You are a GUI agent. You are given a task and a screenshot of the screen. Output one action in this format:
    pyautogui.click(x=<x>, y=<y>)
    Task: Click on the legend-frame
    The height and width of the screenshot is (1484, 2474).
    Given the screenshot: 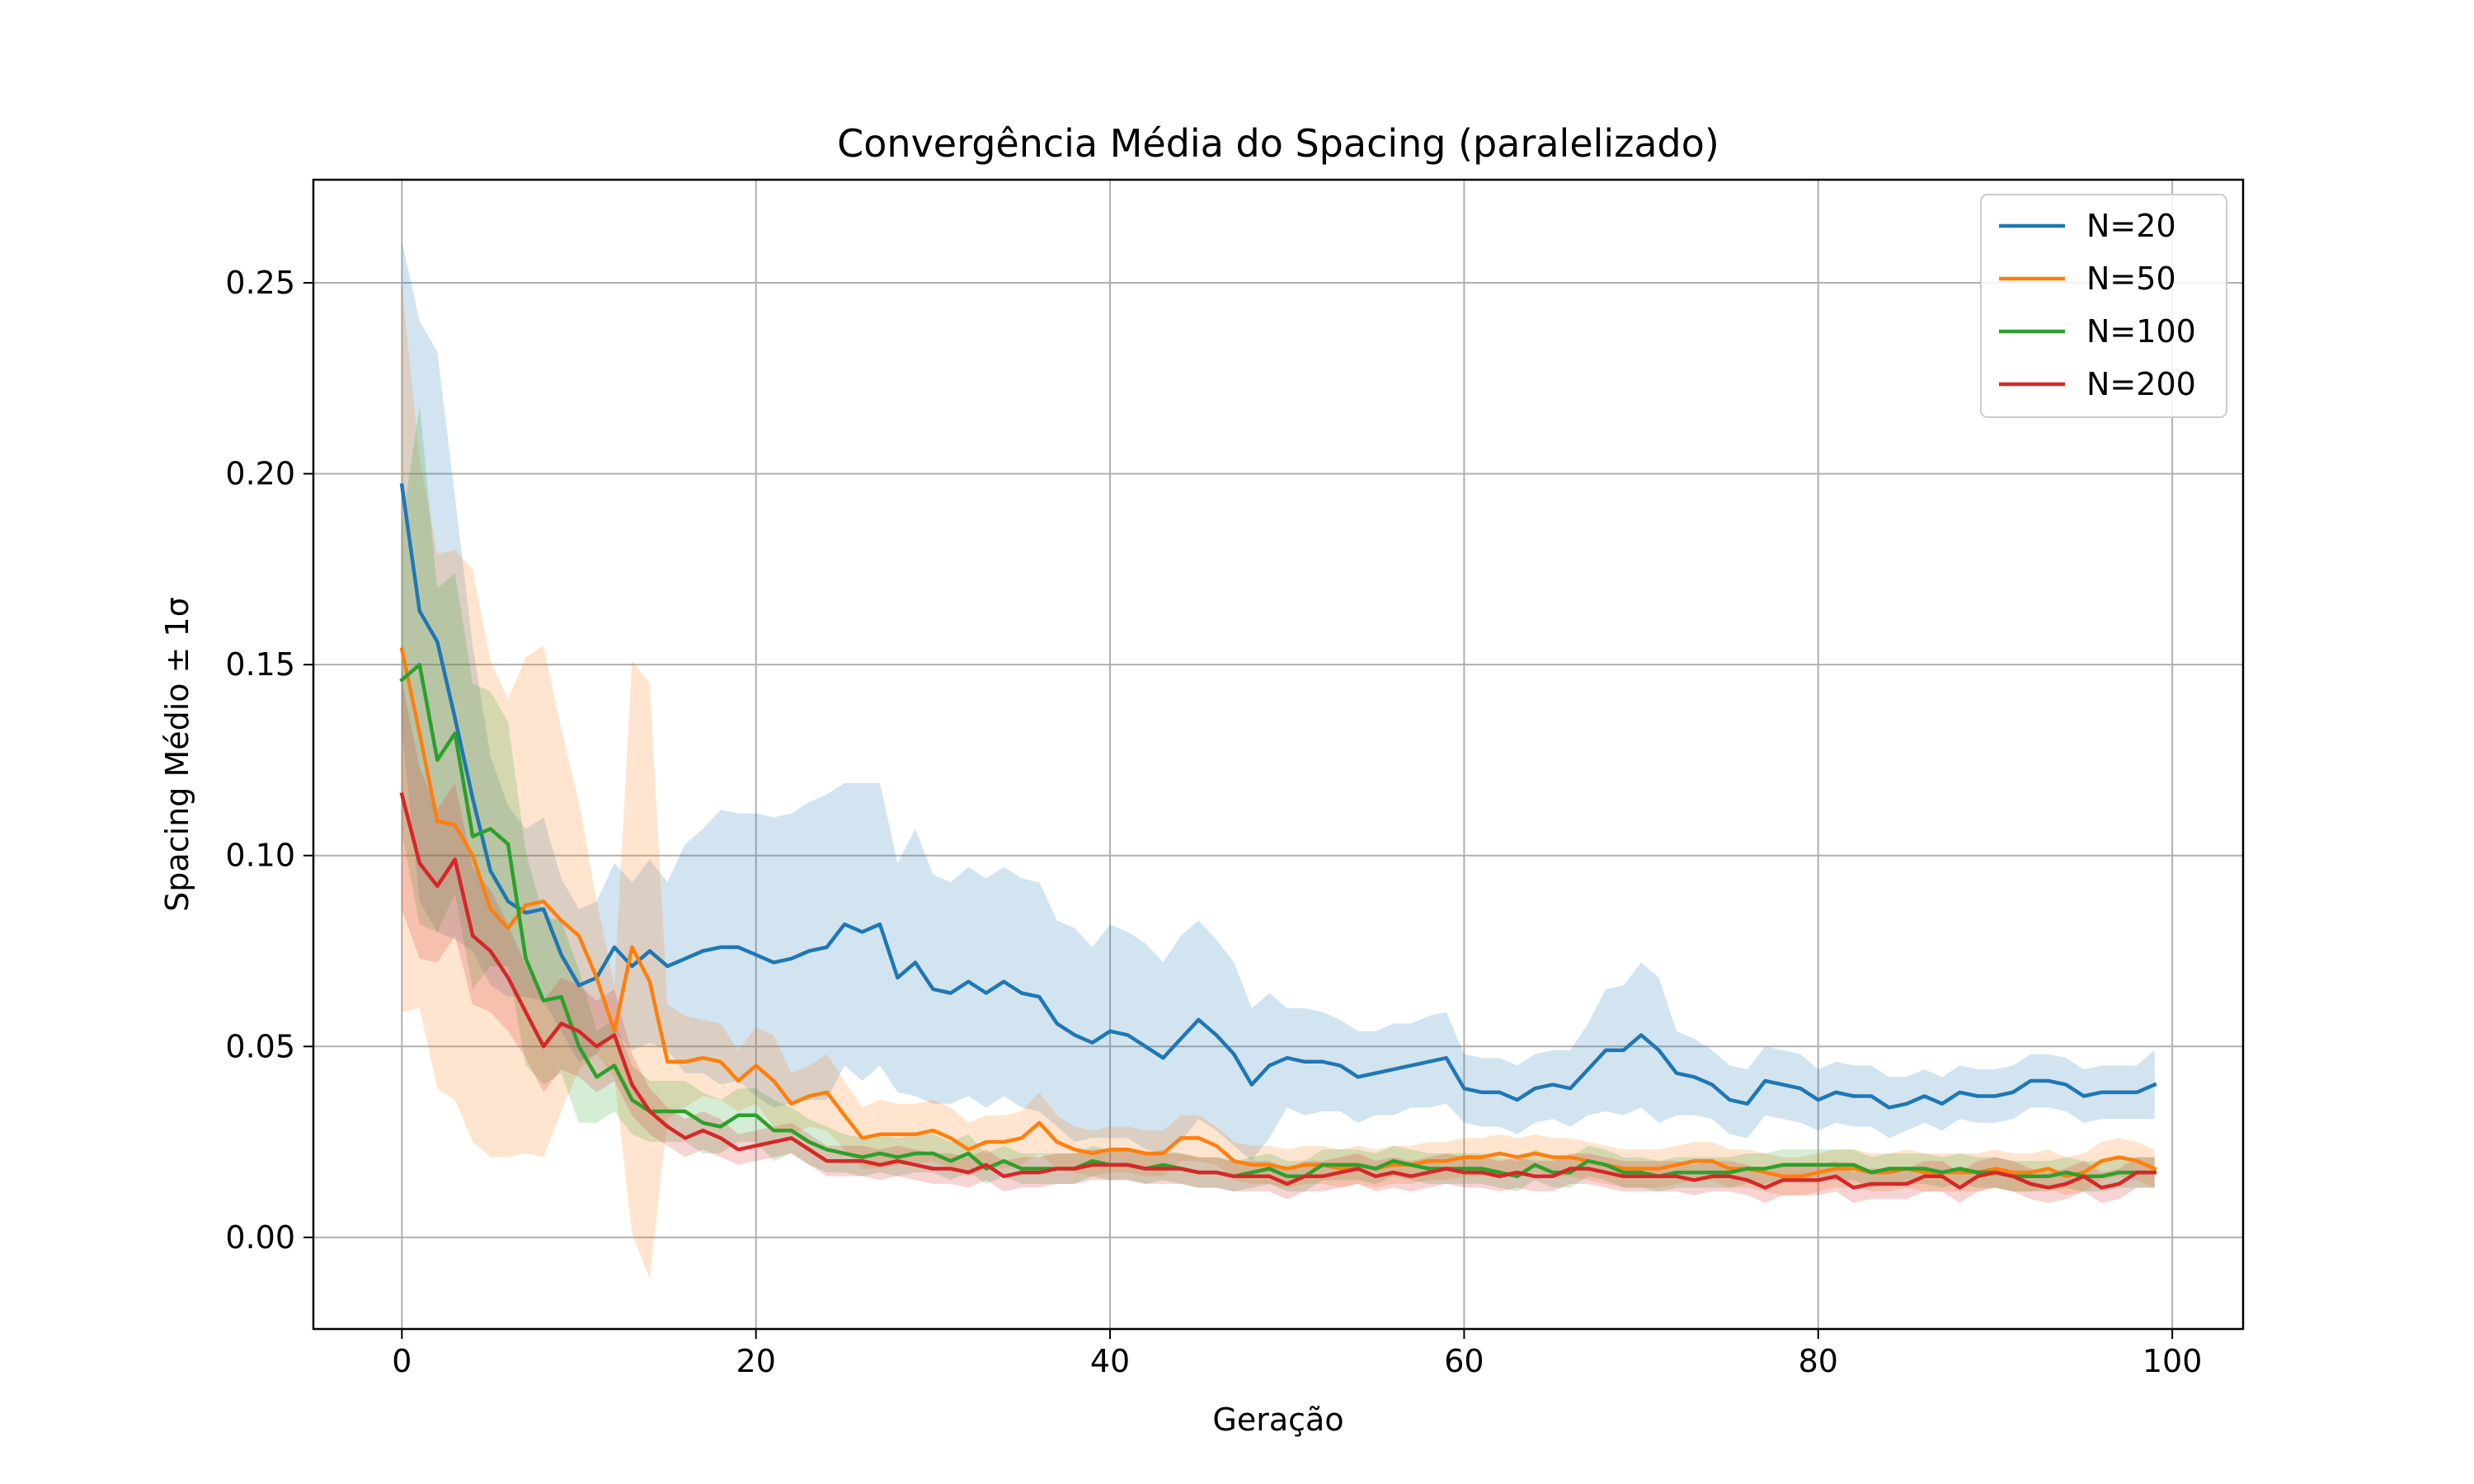 What is the action you would take?
    pyautogui.click(x=2103, y=306)
    